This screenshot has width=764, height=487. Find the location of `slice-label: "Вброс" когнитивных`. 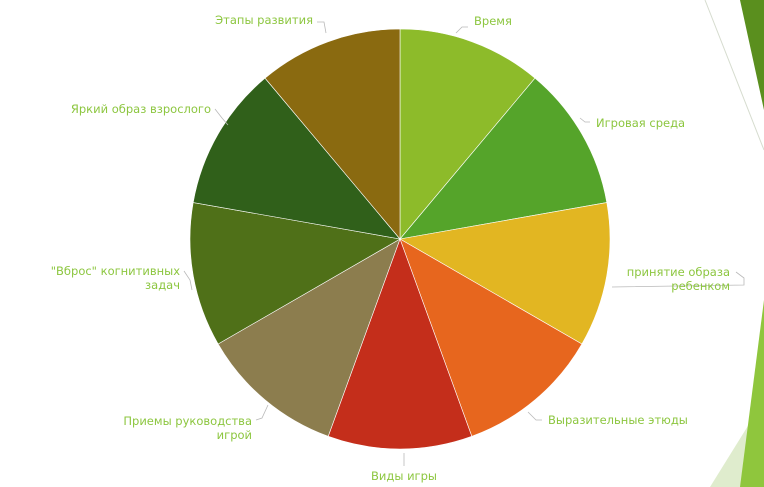

slice-label: "Вброс" когнитивных is located at coordinates (115, 271).